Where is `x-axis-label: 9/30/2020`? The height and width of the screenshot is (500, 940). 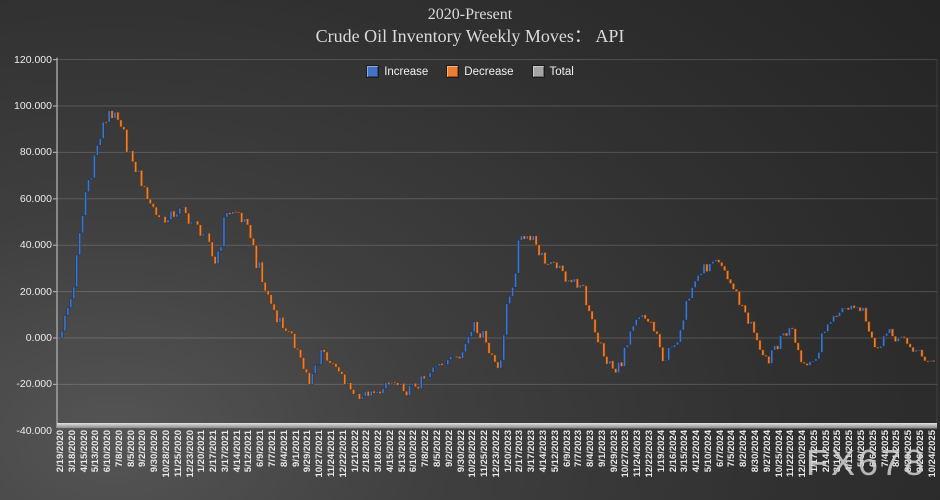 x-axis-label: 9/30/2020 is located at coordinates (155, 451).